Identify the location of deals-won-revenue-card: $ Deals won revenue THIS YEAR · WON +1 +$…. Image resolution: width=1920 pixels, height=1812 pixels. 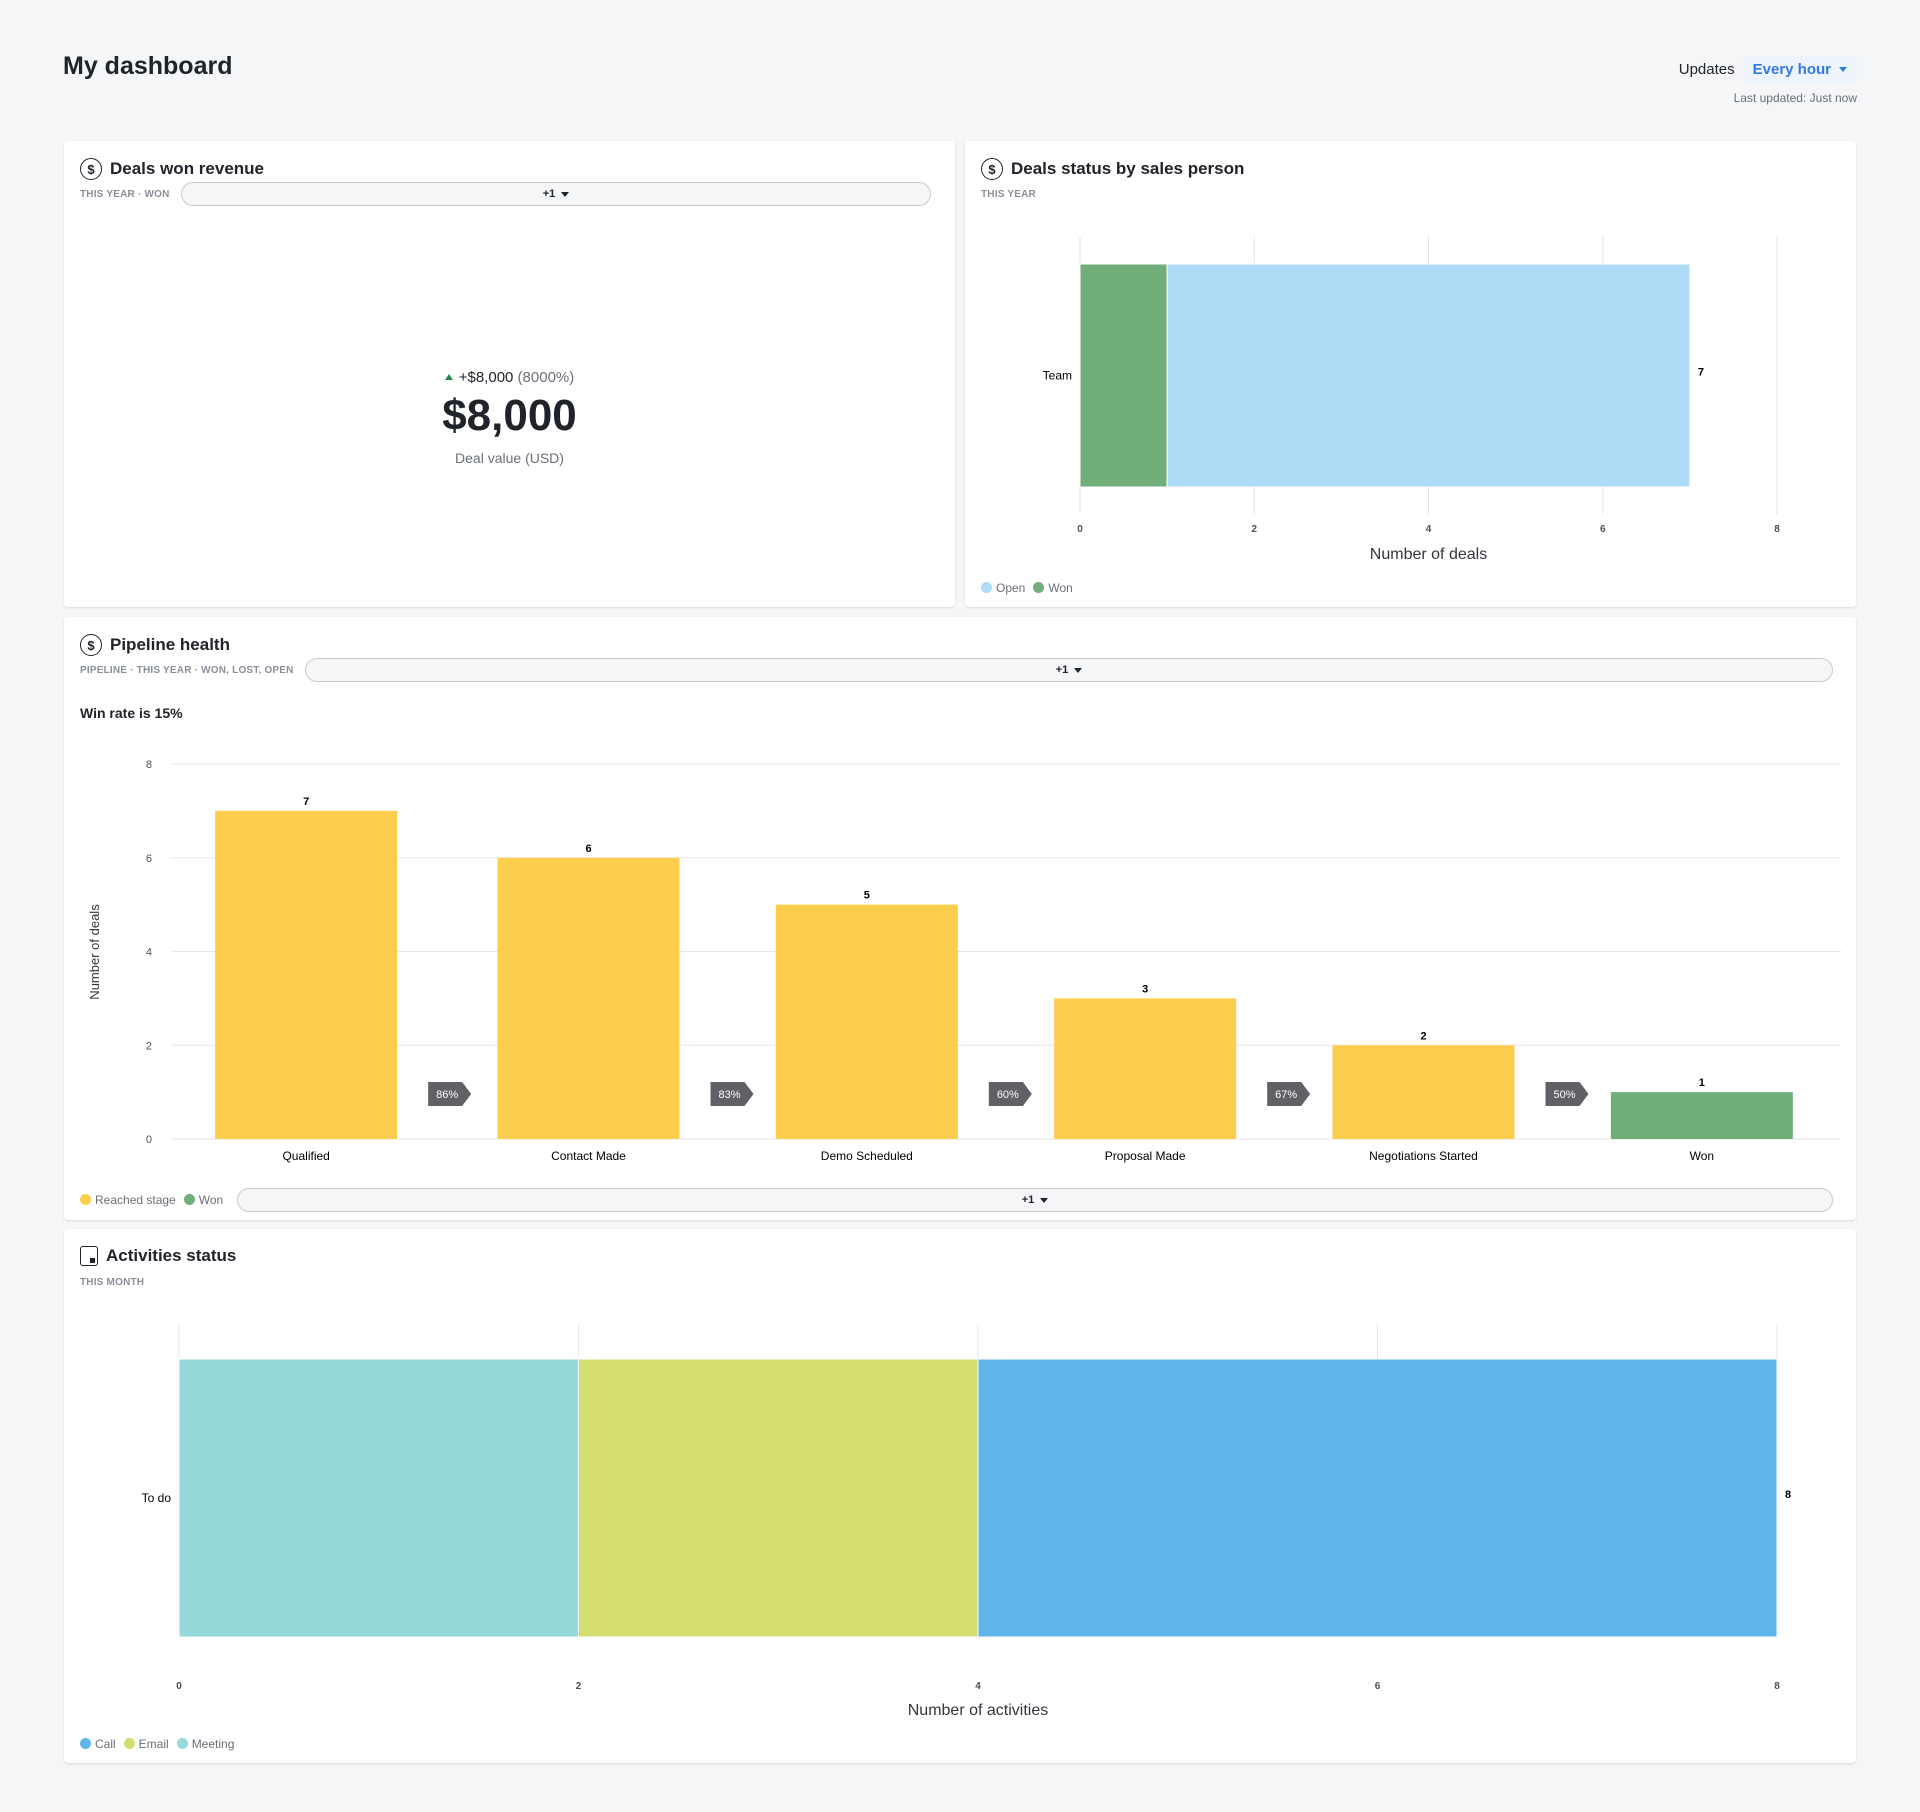
(509, 374).